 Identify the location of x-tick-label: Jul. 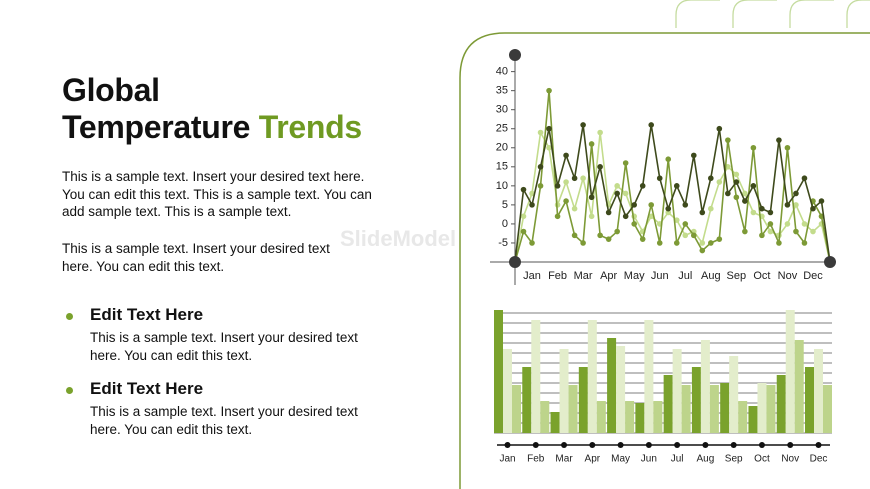
(685, 276).